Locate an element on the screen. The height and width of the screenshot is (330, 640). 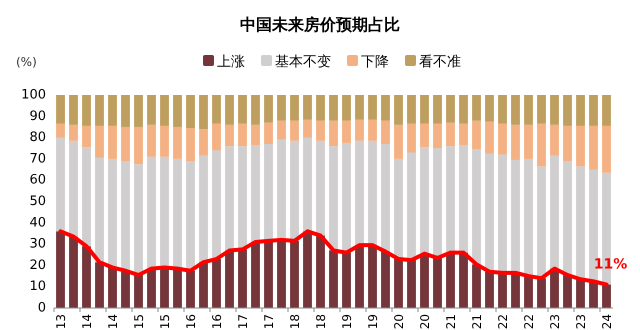
y-axis-title: (%) is located at coordinates (26, 62).